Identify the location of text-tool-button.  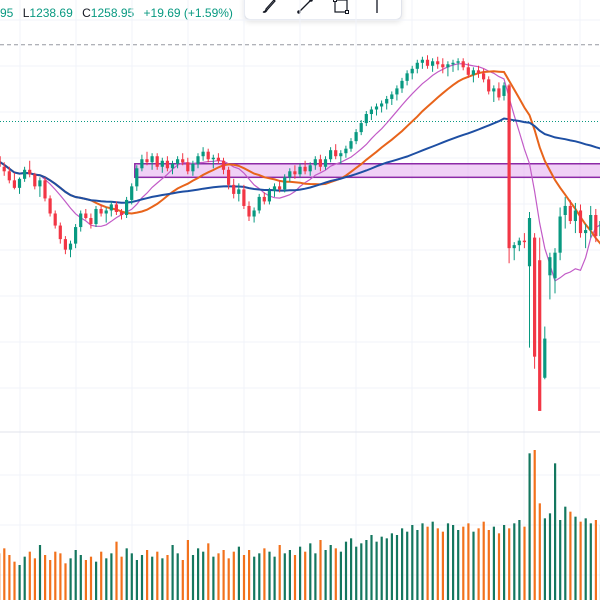
(377, 8).